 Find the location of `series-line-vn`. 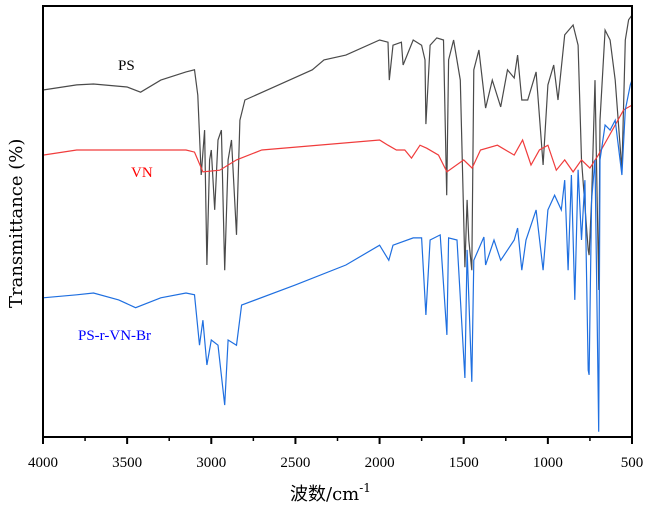

series-line-vn is located at coordinates (337, 138).